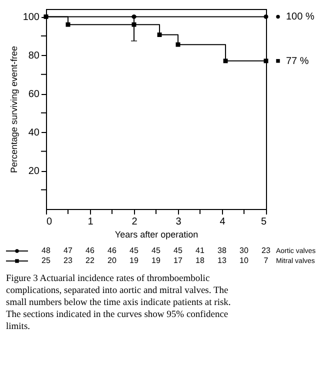 This screenshot has height=372, width=333. I want to click on x-tick-label: 5, so click(263, 222).